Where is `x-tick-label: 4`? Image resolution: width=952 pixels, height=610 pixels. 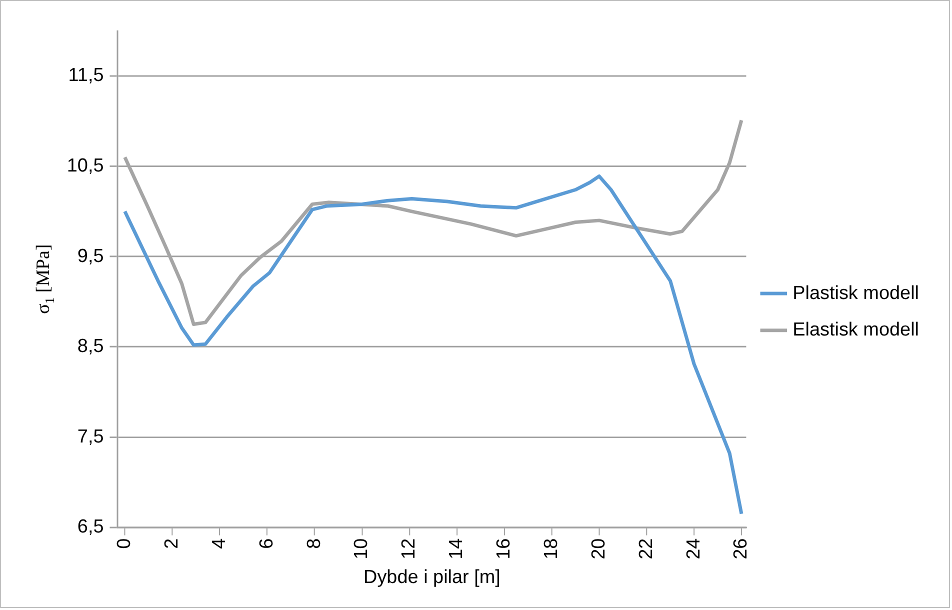 x-tick-label: 4 is located at coordinates (219, 543).